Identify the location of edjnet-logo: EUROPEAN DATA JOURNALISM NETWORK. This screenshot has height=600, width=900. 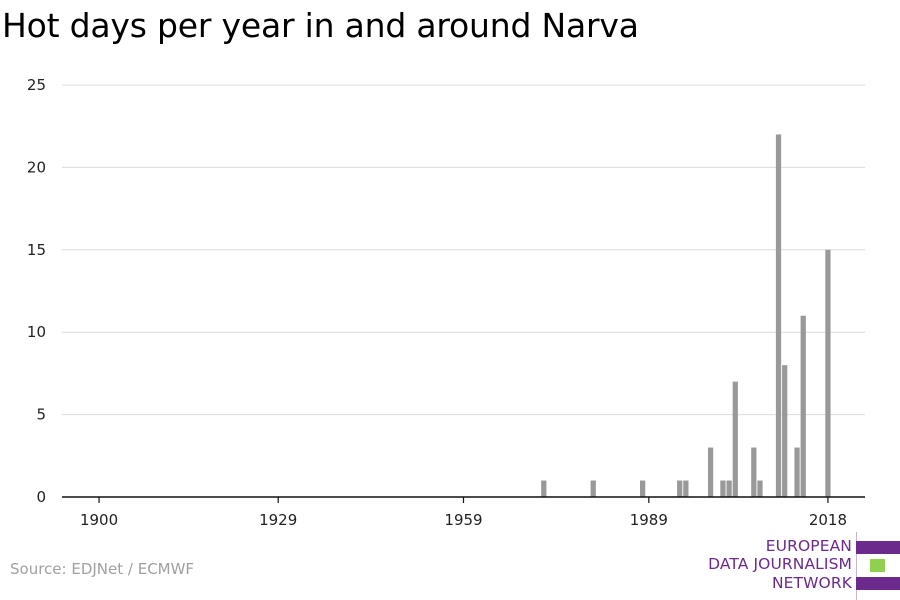
(800, 566).